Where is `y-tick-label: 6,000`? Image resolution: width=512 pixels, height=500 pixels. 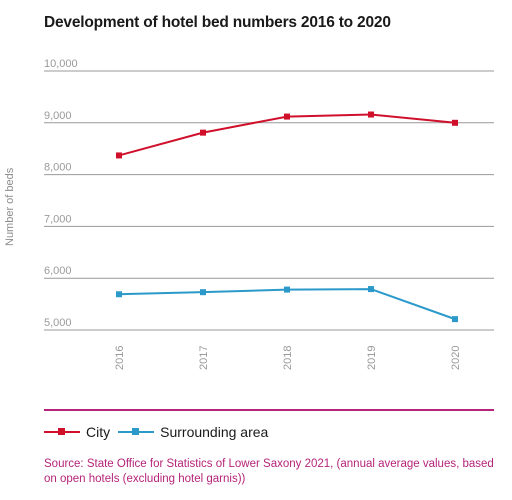
y-tick-label: 6,000 is located at coordinates (58, 271).